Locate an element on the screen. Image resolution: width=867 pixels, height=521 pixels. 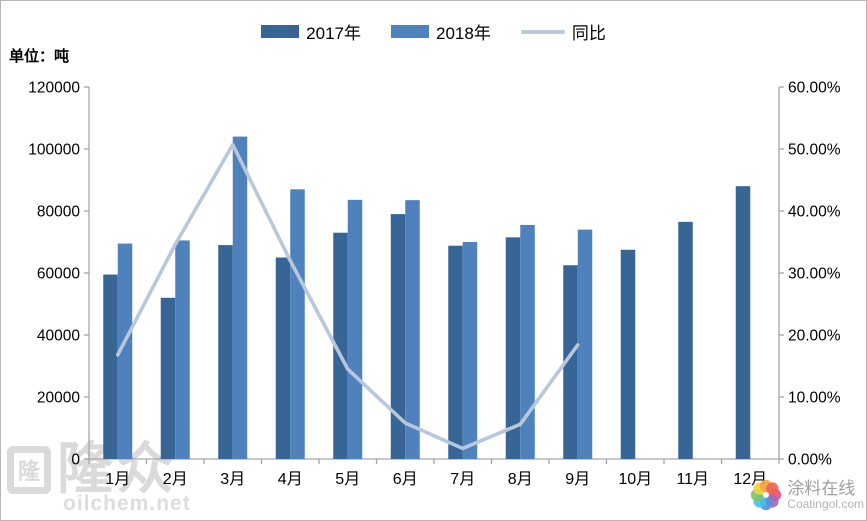
svg-text: 40.00% is located at coordinates (814, 212).